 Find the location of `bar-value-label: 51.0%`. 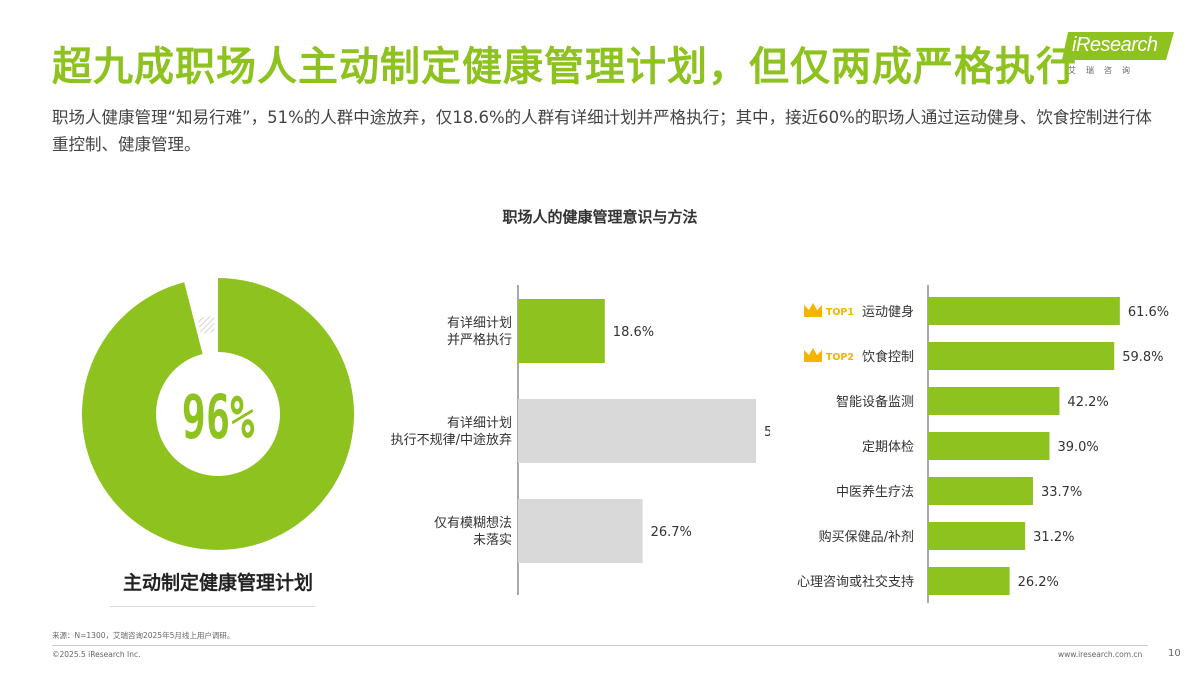

bar-value-label: 51.0% is located at coordinates (767, 432).